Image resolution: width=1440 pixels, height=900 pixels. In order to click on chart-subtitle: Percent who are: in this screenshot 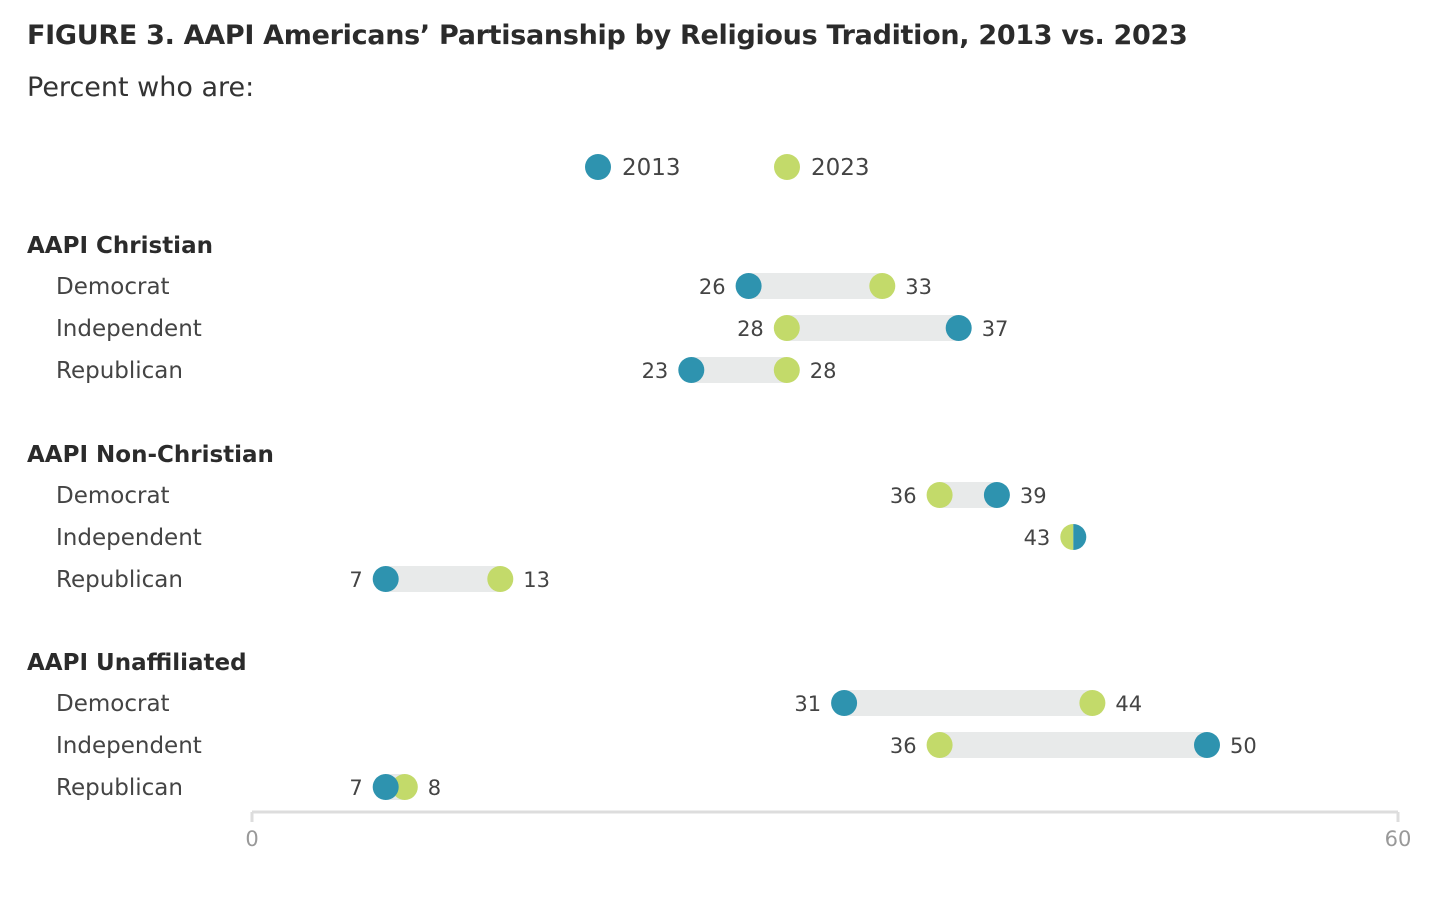, I will do `click(141, 87)`.